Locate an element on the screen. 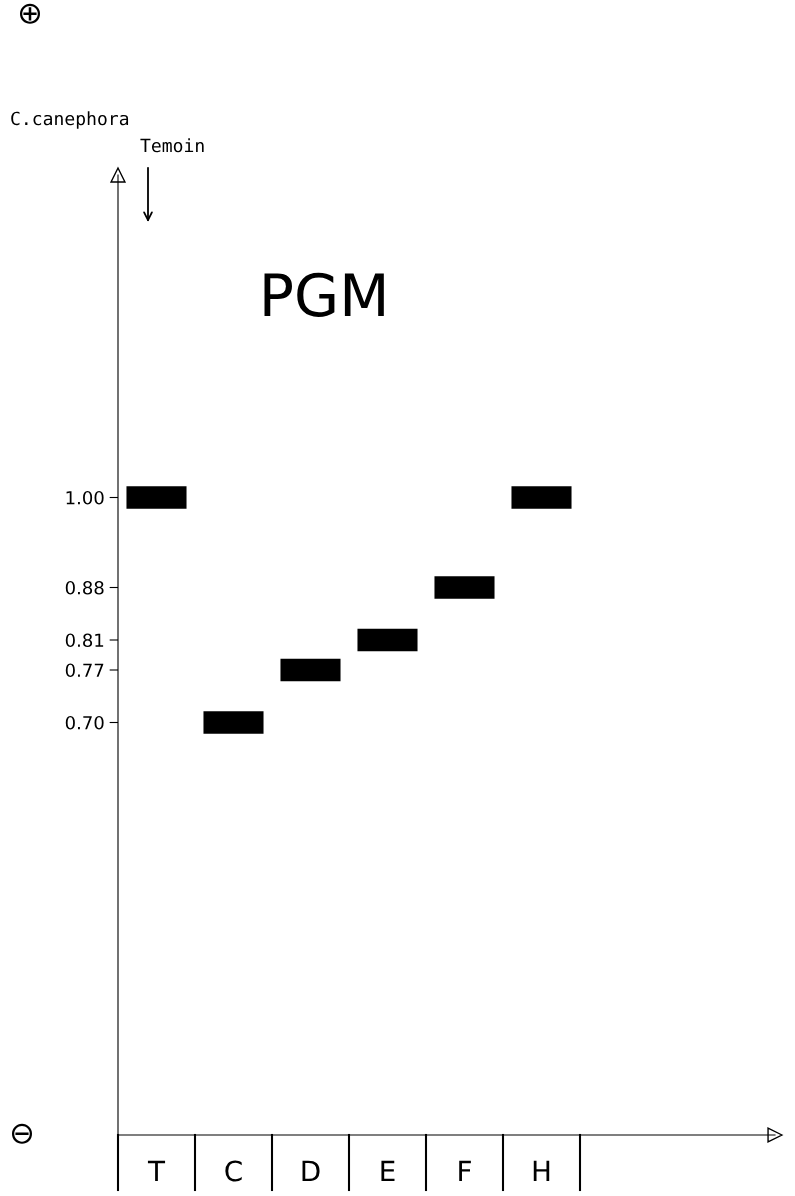  y-tick-label: 0.70 is located at coordinates (84, 722).